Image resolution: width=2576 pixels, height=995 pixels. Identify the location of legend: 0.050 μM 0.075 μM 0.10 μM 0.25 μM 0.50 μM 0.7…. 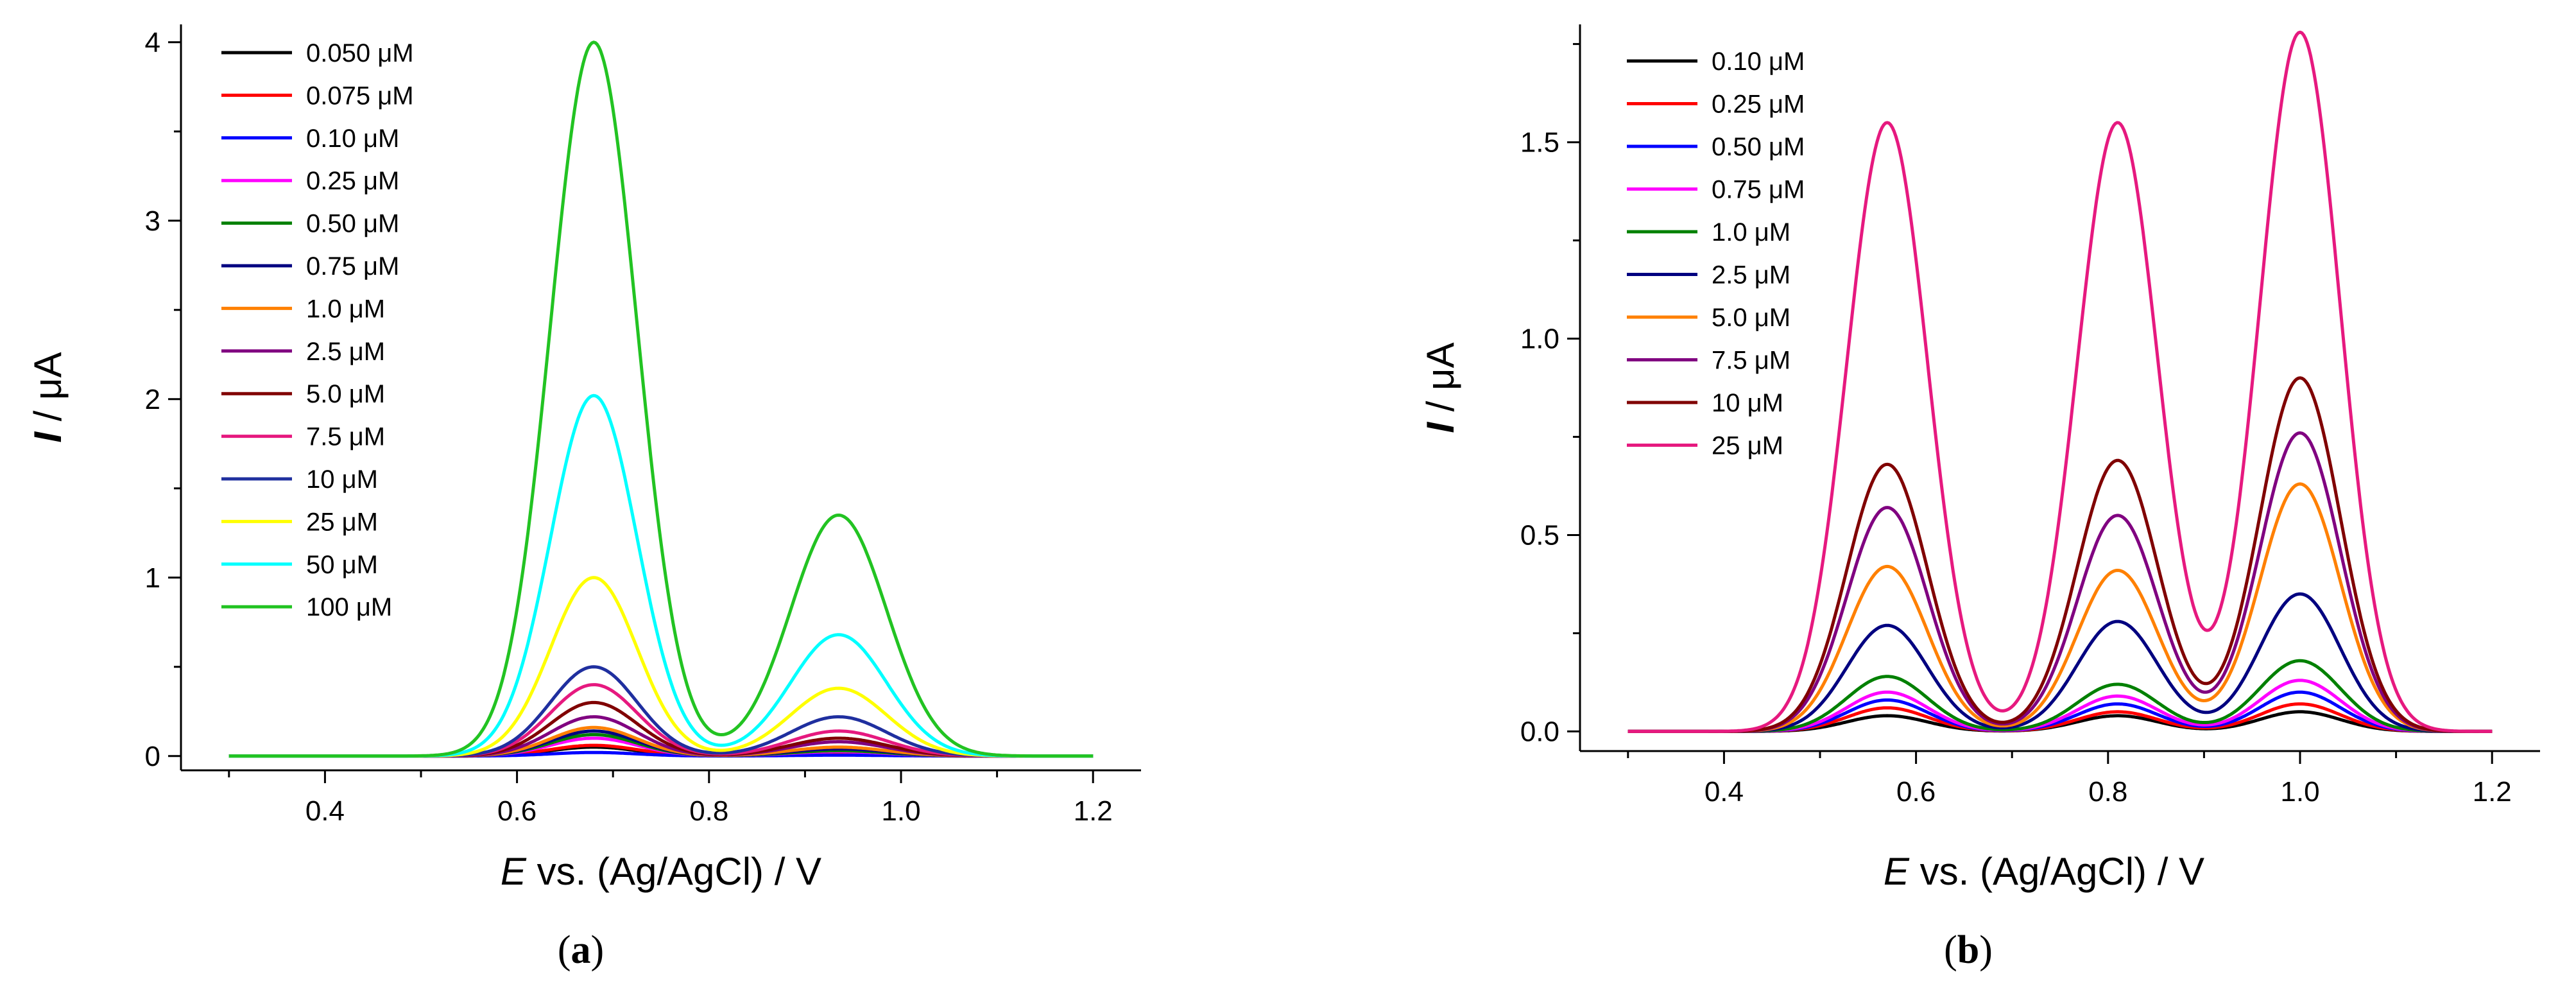
(317, 330).